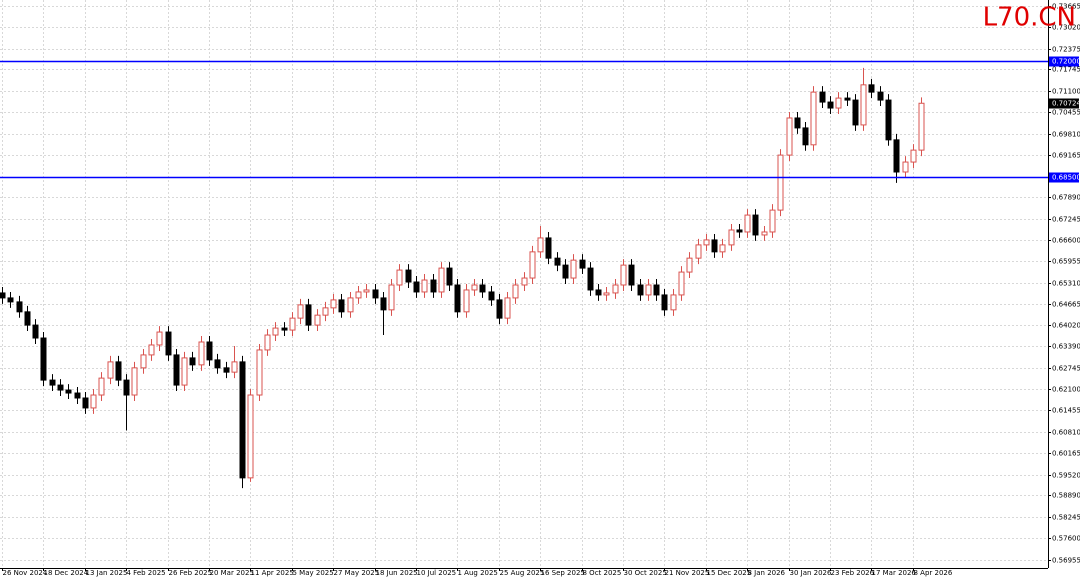 This screenshot has height=580, width=1080. Describe the element at coordinates (1066, 70) in the screenshot. I see `y-tick-label: 0.71745` at that location.